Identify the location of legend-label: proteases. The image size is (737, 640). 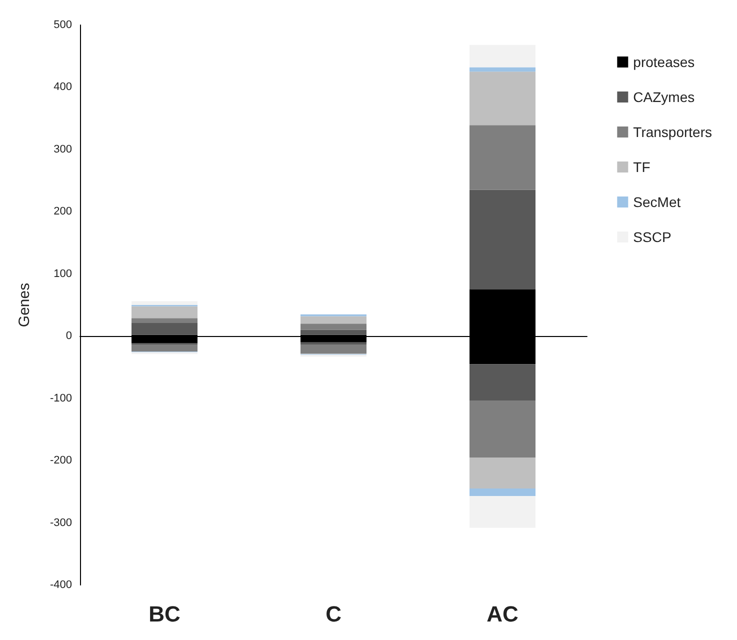
(664, 62).